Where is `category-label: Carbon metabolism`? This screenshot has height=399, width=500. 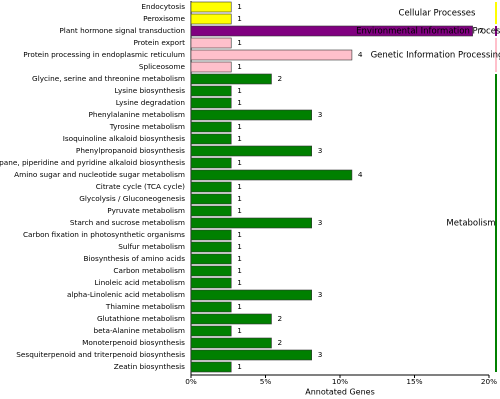 category-label: Carbon metabolism is located at coordinates (149, 270).